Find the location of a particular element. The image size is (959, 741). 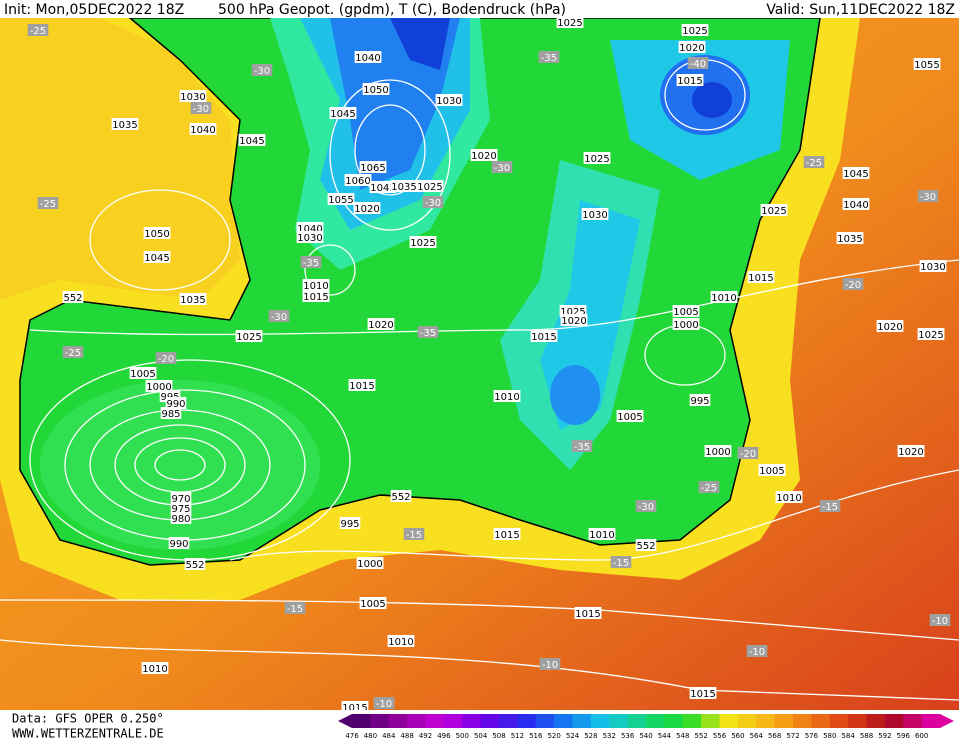

pressure-label: 1050 is located at coordinates (375, 90).